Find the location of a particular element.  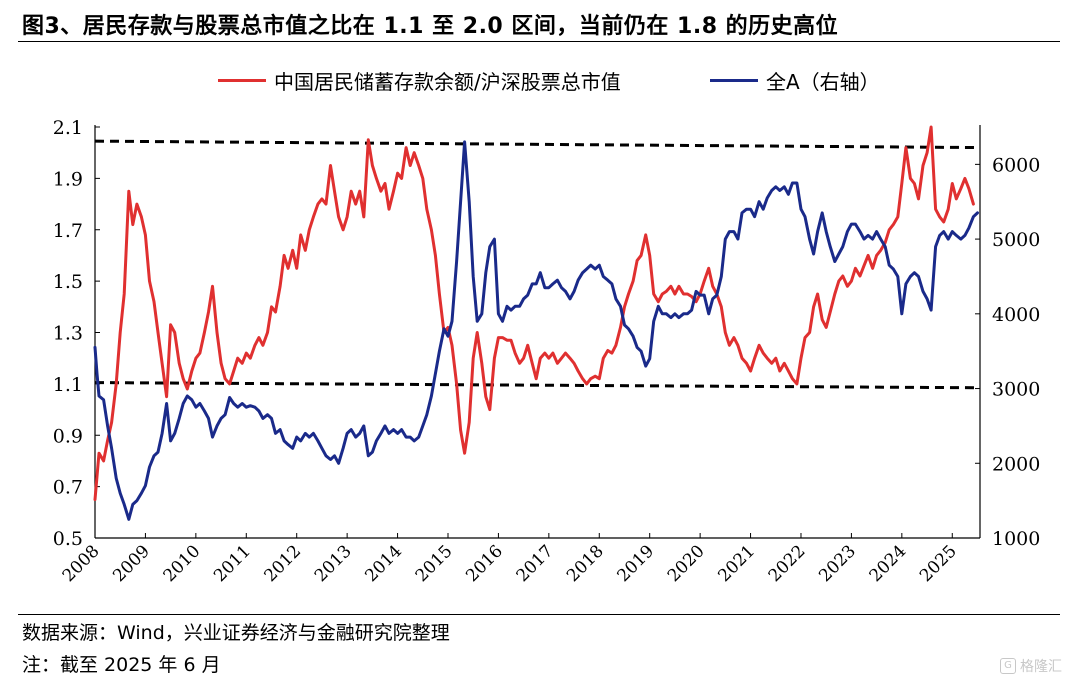

left-y-tick-label: 2.1 is located at coordinates (68, 128).